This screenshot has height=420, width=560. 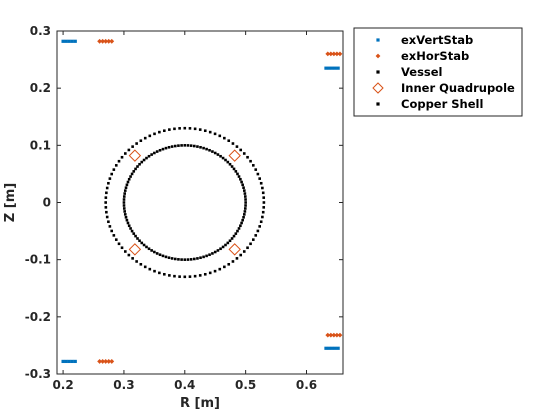 What do you see at coordinates (185, 202) in the screenshot?
I see `series-vessel` at bounding box center [185, 202].